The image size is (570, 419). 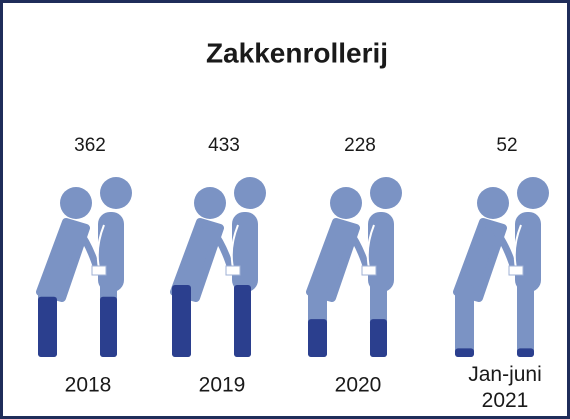 What do you see at coordinates (297, 52) in the screenshot?
I see `chart-title: Zakkenrollerij` at bounding box center [297, 52].